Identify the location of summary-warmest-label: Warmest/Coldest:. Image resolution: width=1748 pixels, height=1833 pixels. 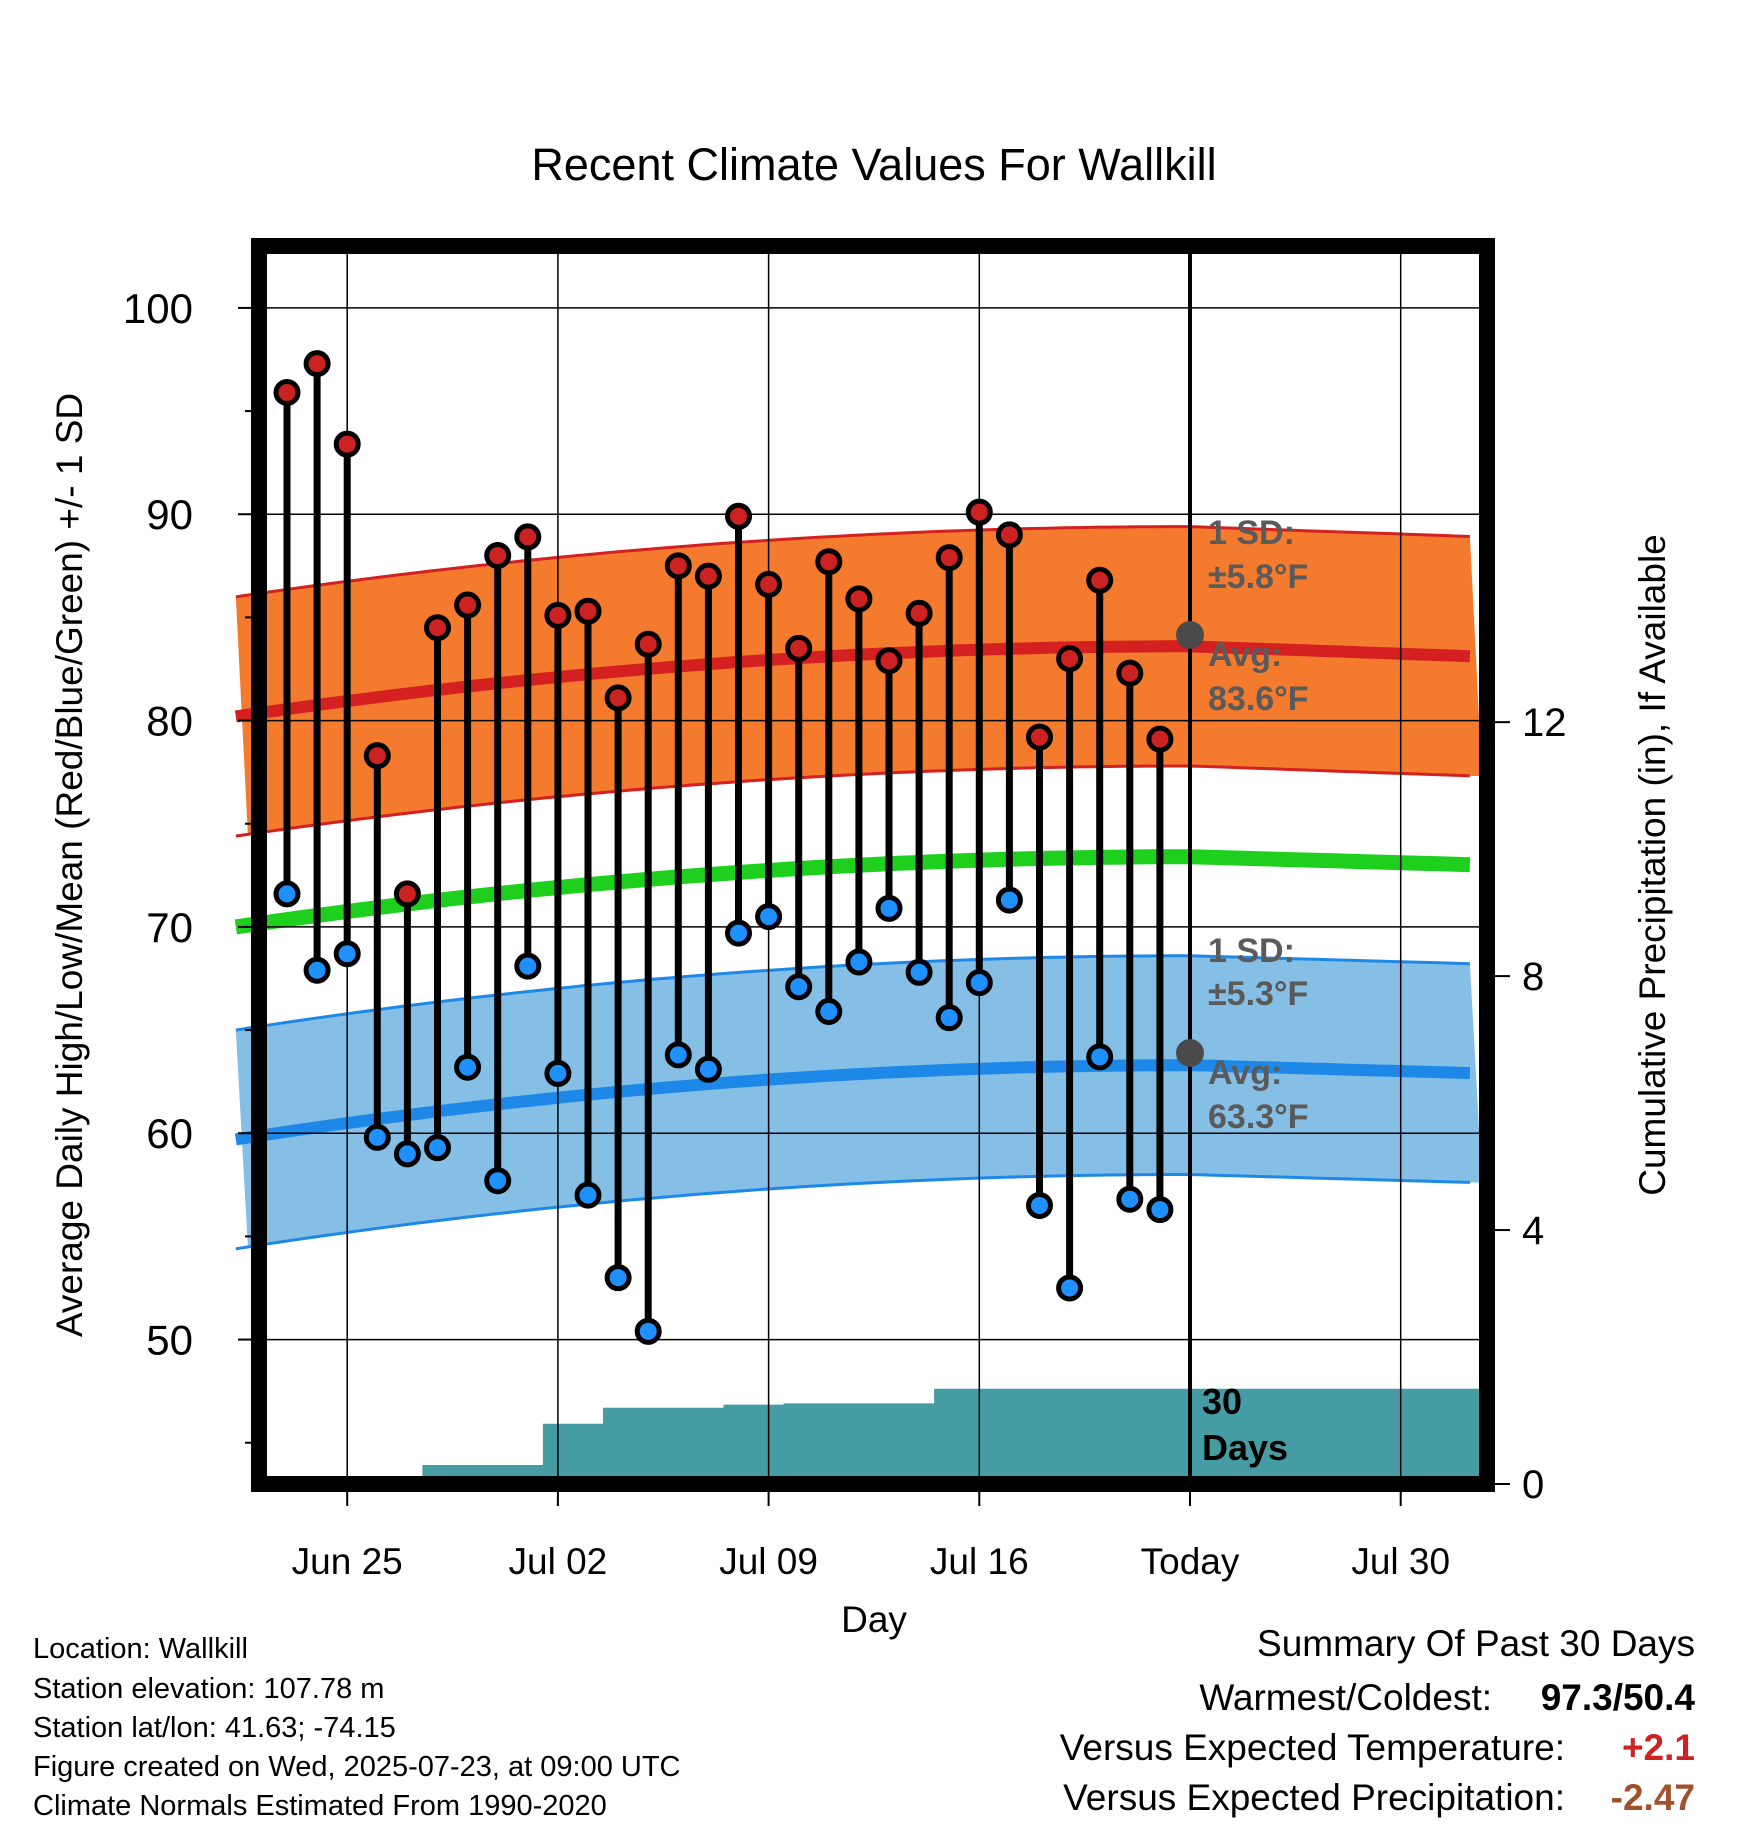
(1345, 1697).